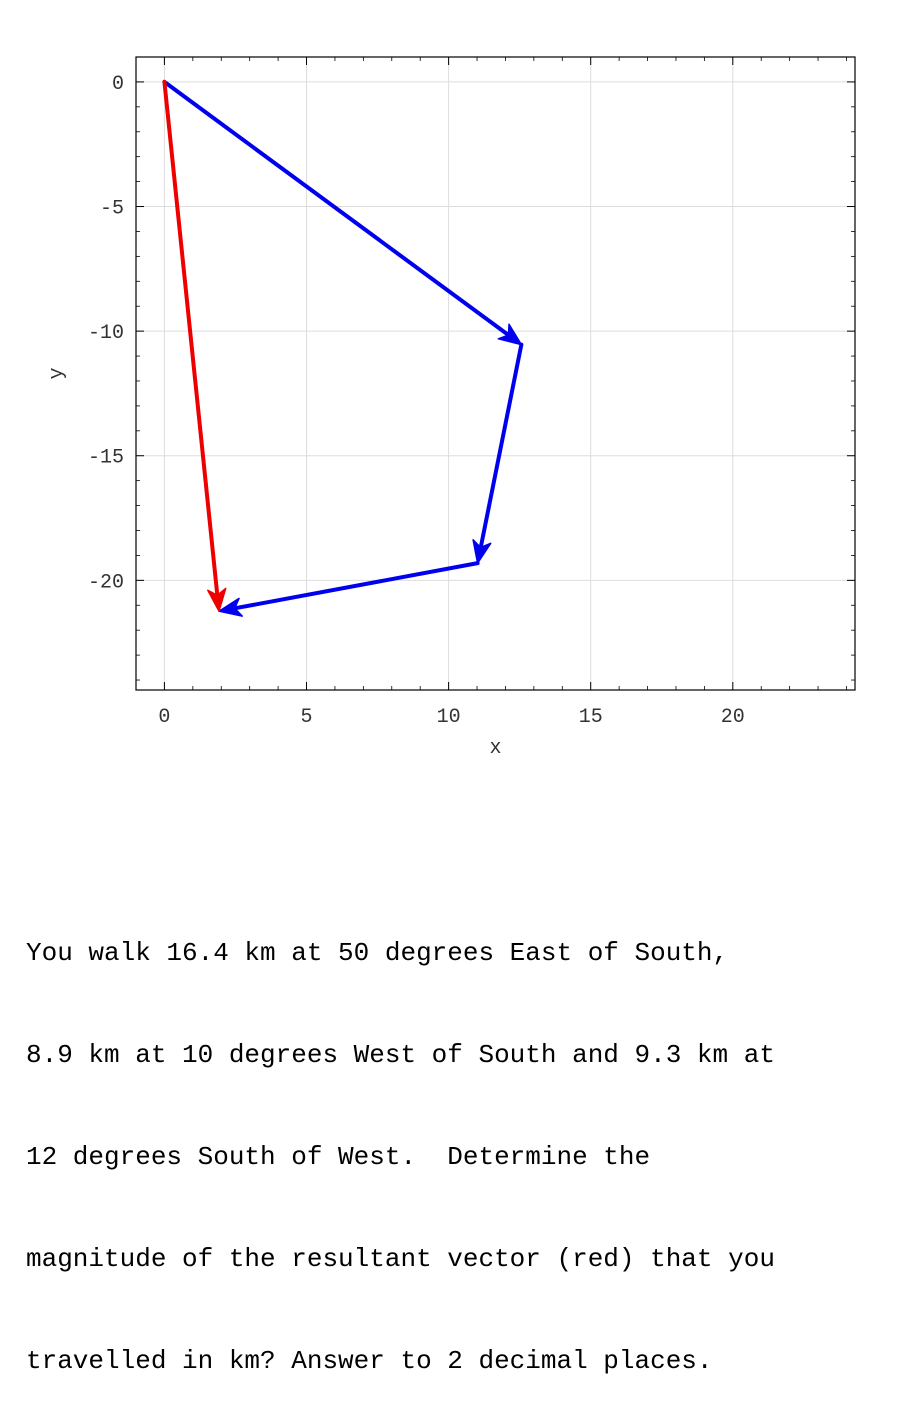 This screenshot has width=900, height=1412. What do you see at coordinates (449, 717) in the screenshot?
I see `x-tick-label: 10` at bounding box center [449, 717].